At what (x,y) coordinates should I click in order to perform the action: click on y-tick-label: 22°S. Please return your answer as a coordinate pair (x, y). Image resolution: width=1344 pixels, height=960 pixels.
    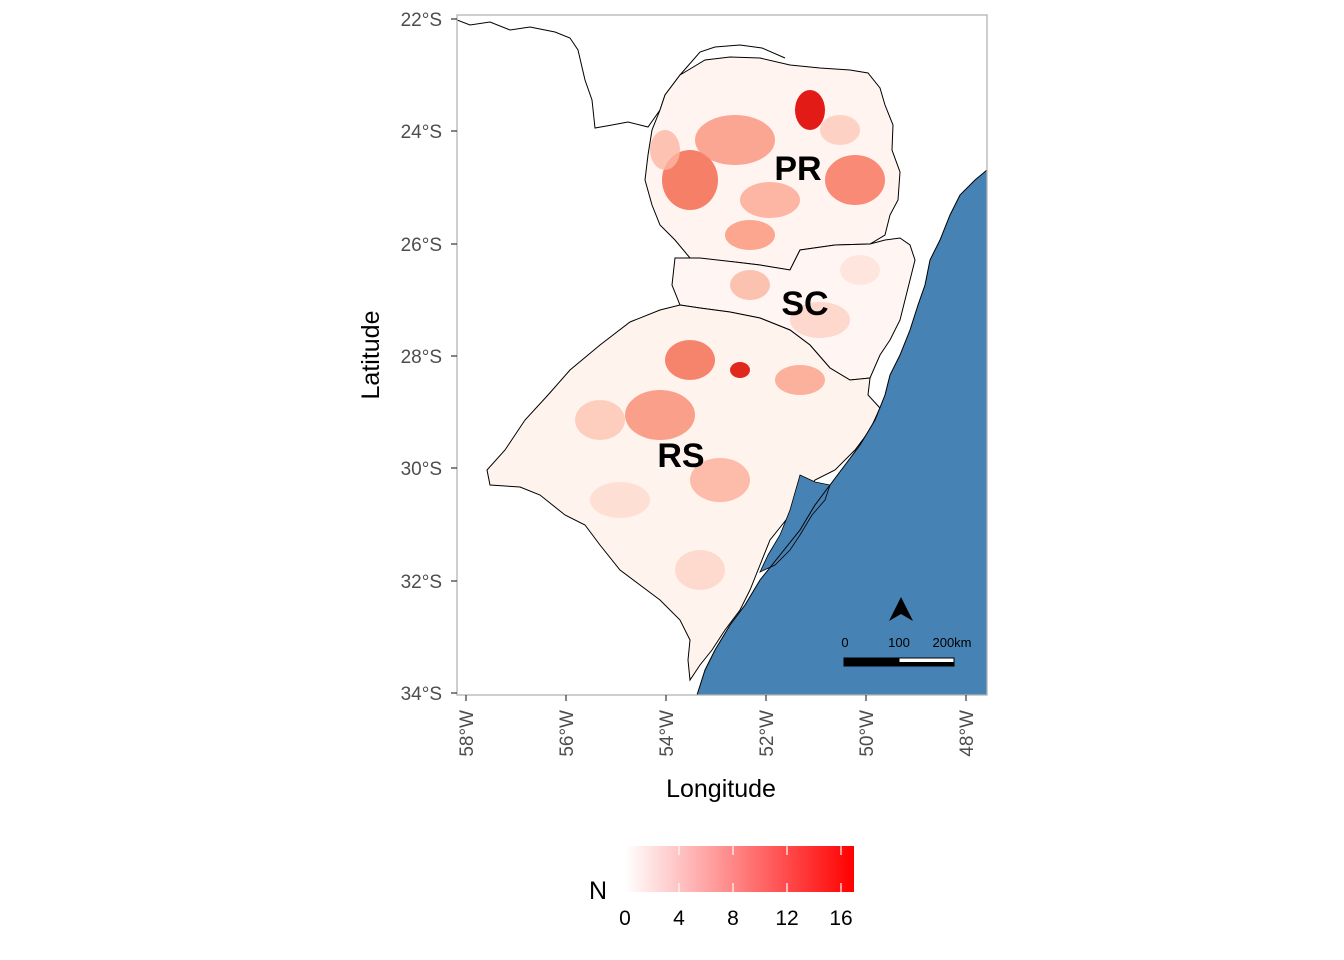
    Looking at the image, I should click on (421, 20).